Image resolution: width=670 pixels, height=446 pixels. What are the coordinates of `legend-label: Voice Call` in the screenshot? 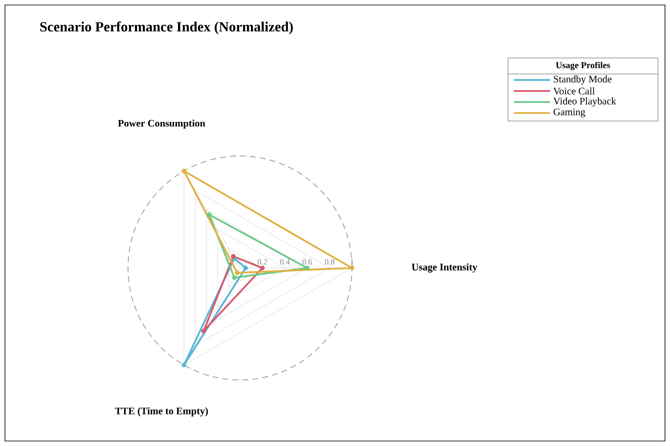 It's located at (574, 91).